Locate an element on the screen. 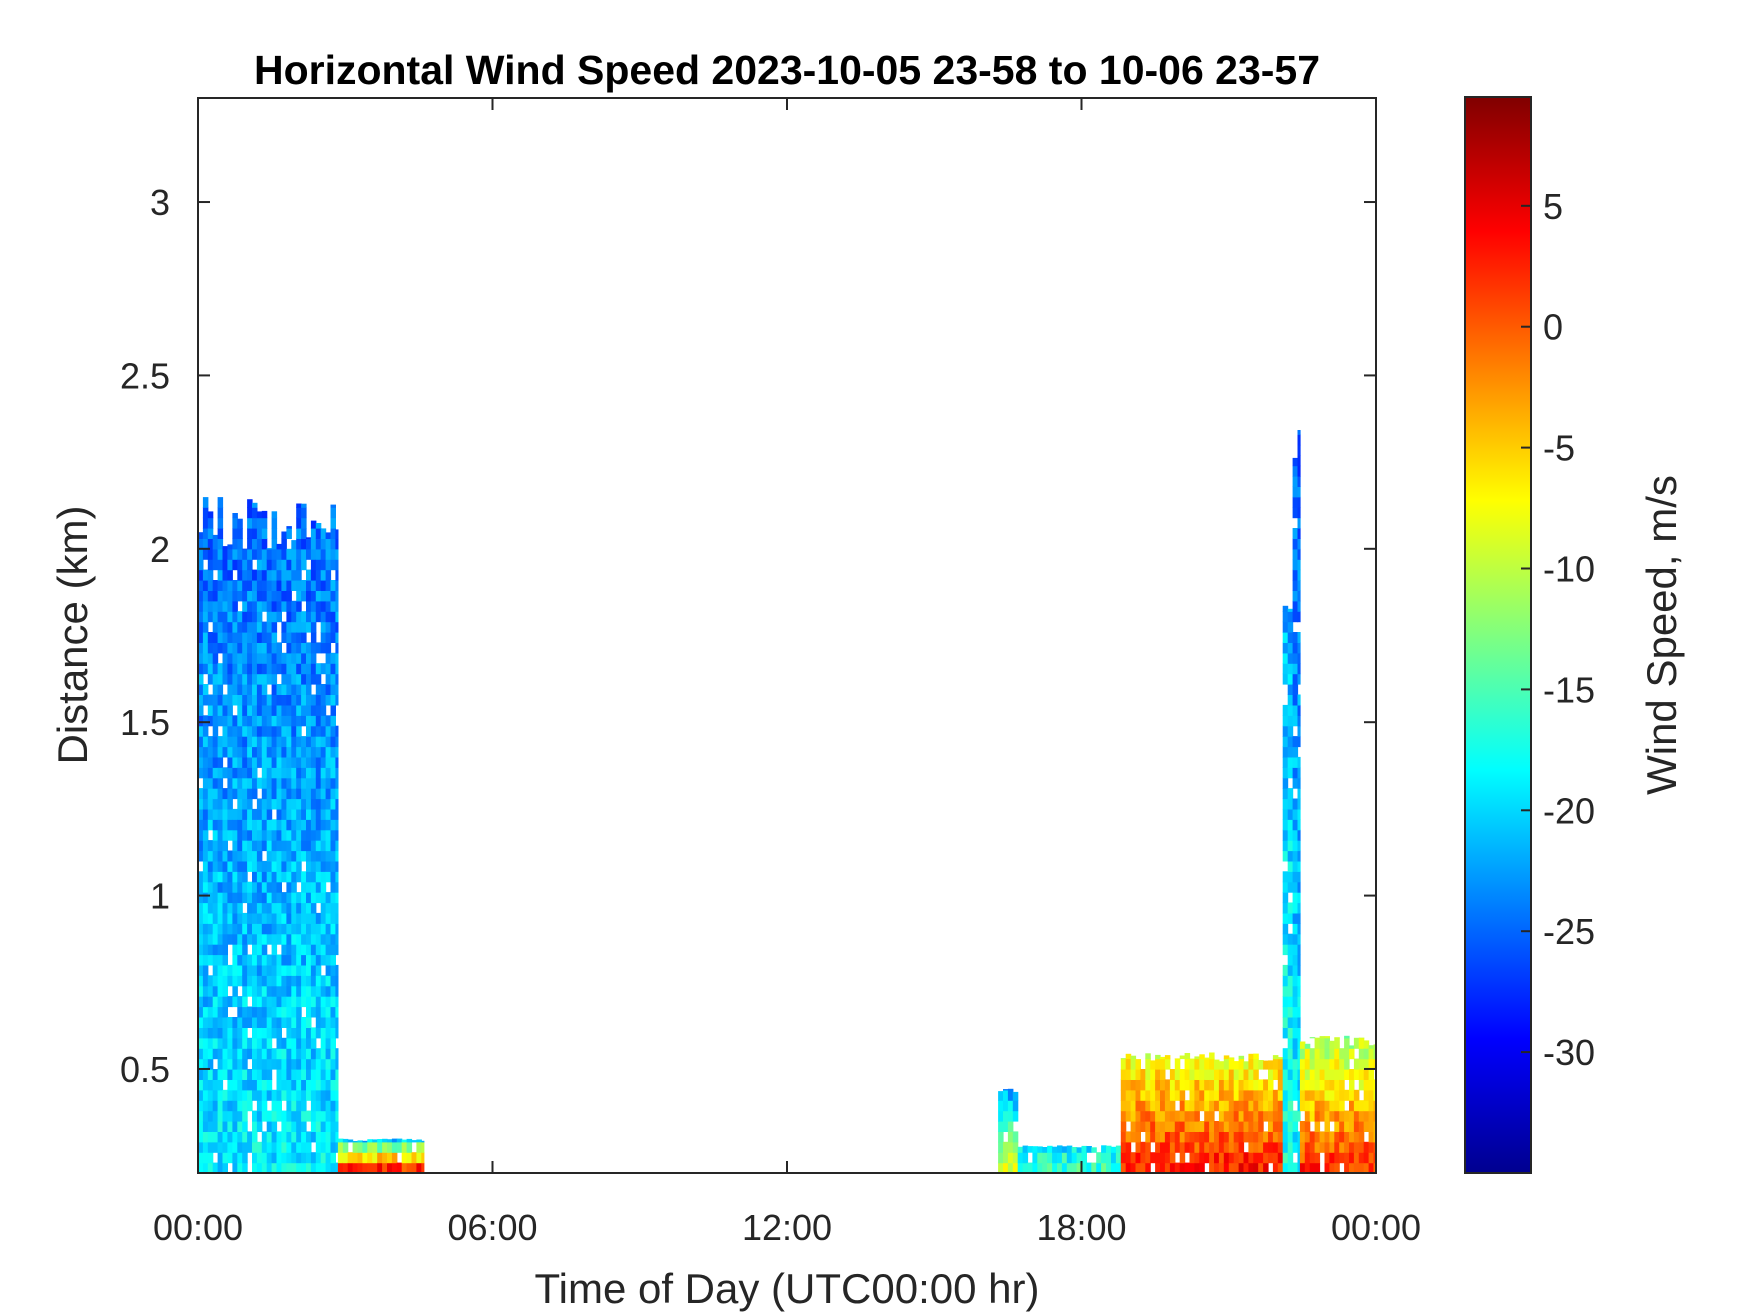  y-tick-label: 1 is located at coordinates (160, 896).